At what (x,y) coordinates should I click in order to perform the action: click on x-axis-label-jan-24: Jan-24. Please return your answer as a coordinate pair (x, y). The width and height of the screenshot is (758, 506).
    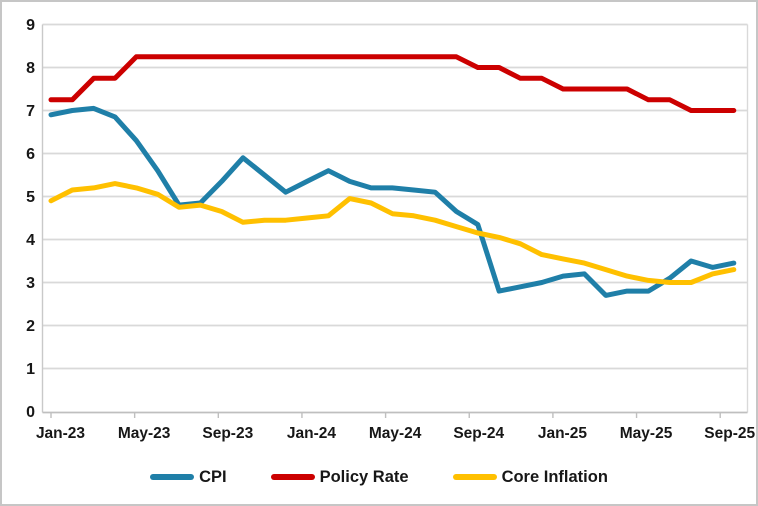
    Looking at the image, I should click on (311, 433).